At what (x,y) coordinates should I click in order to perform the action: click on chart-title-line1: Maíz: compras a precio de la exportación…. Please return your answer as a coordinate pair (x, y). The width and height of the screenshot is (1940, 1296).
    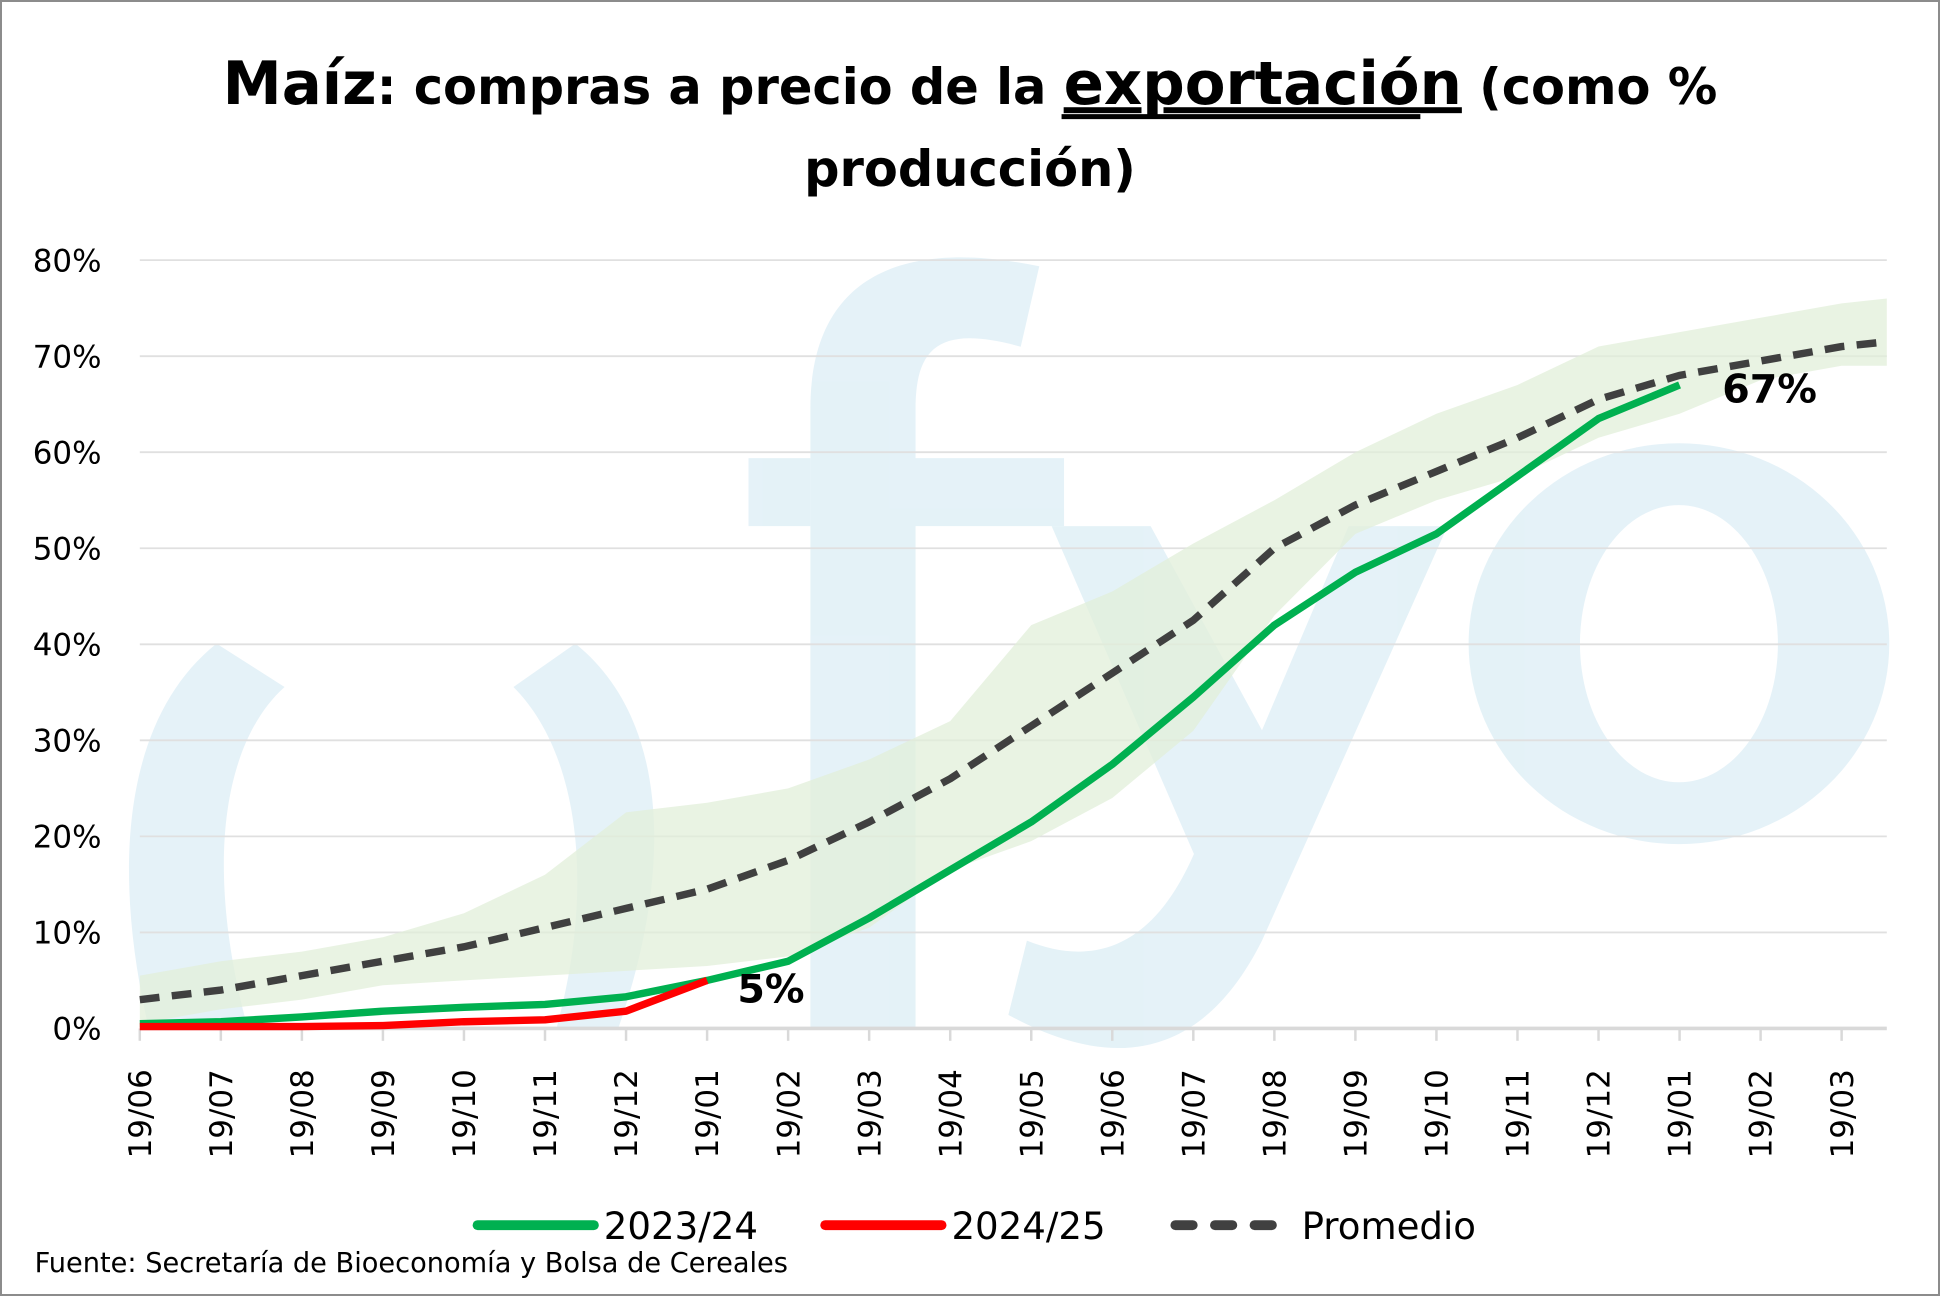
    Looking at the image, I should click on (970, 84).